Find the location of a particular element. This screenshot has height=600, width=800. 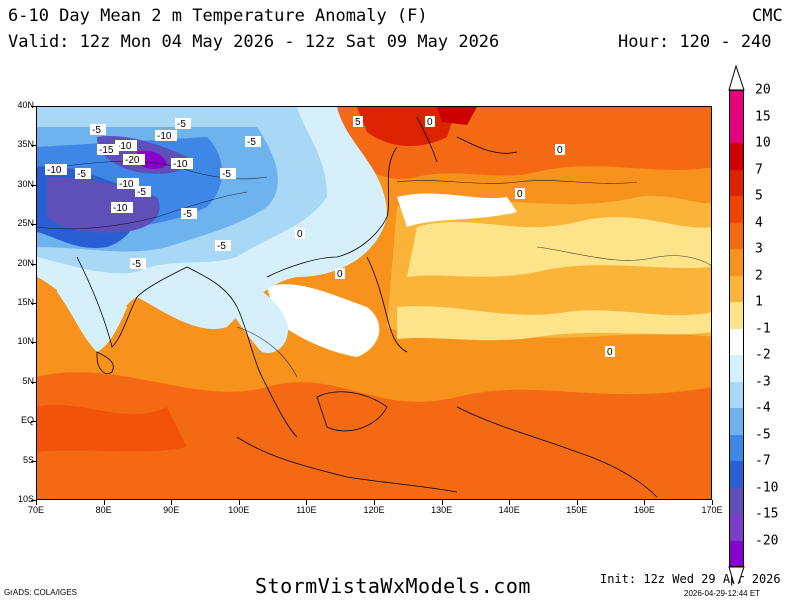

generation-timestamp: 2026-04-29-12:44 ET is located at coordinates (722, 593).